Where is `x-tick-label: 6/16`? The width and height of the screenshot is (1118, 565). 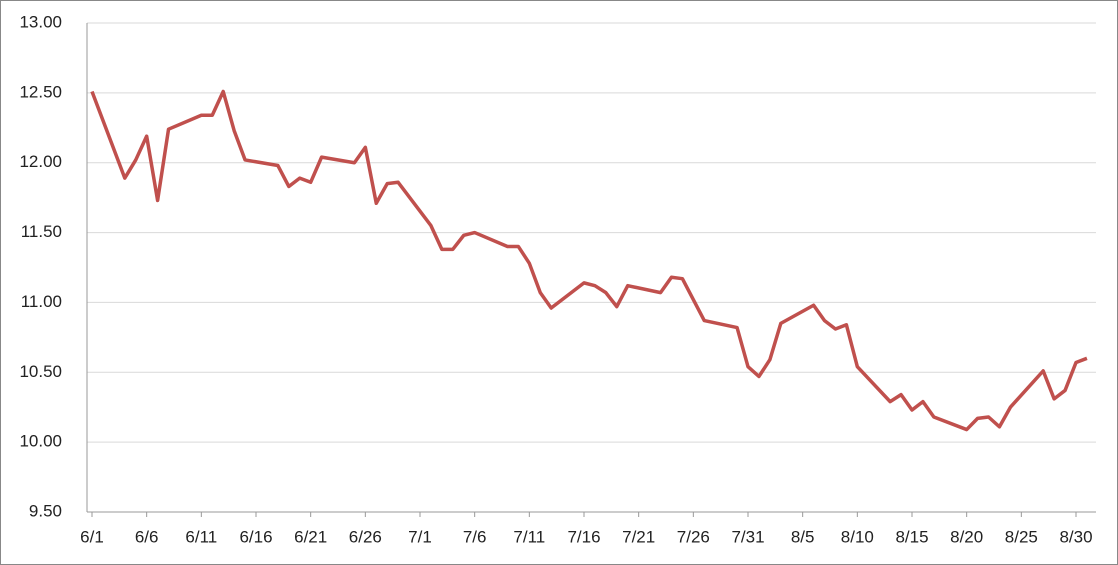
x-tick-label: 6/16 is located at coordinates (255, 536).